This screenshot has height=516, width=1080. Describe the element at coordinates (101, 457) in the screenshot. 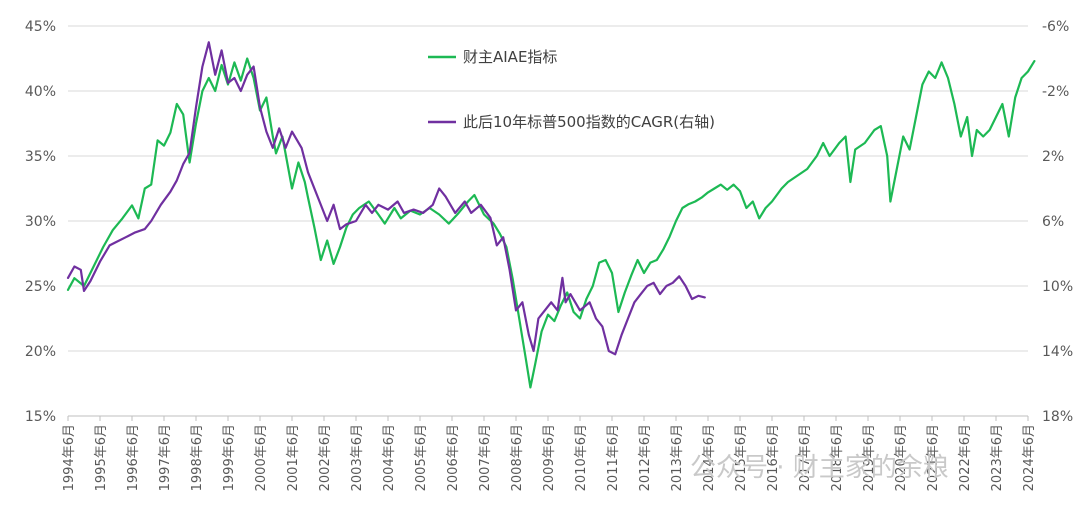

I see `x-tick-label: 1995年6月` at that location.